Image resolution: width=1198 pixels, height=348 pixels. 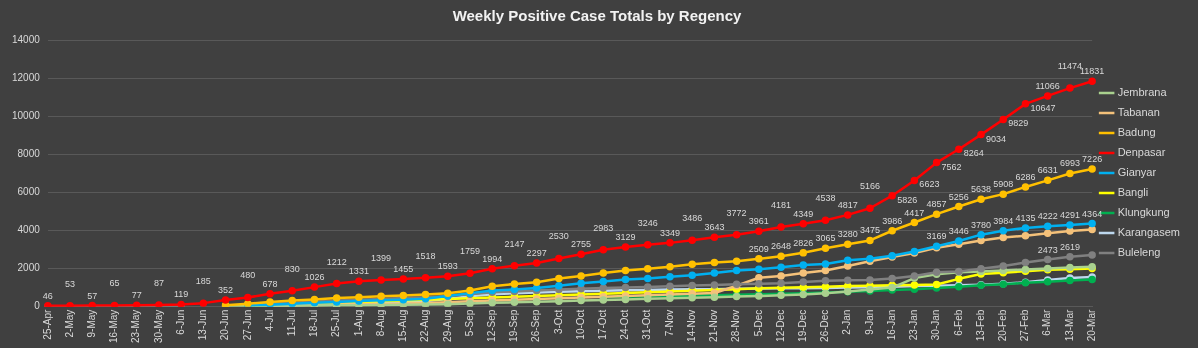 What do you see at coordinates (958, 231) in the screenshot?
I see `data-label: 3446` at bounding box center [958, 231].